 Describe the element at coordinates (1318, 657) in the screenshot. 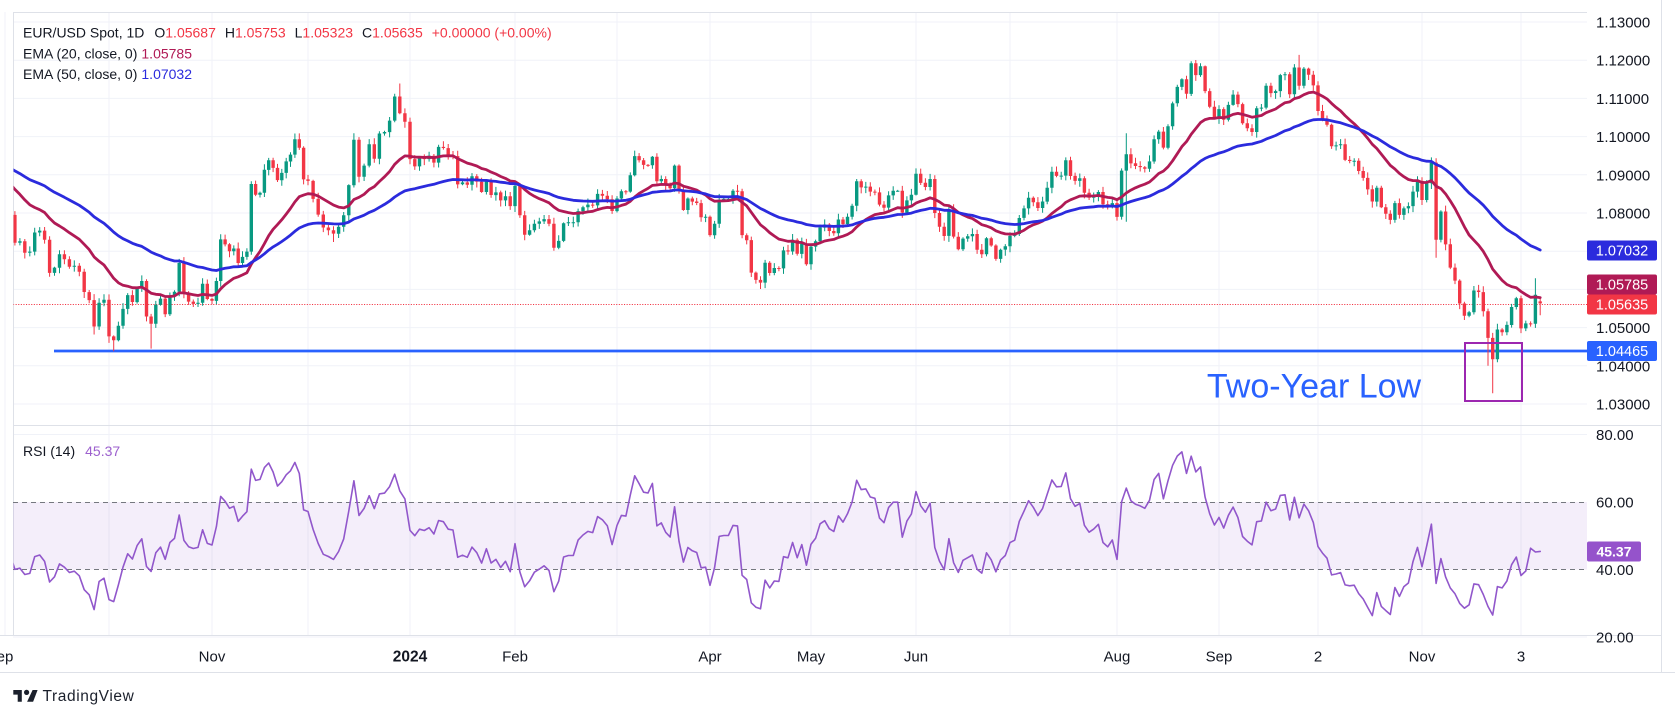

I see `svg-text: 2` at that location.